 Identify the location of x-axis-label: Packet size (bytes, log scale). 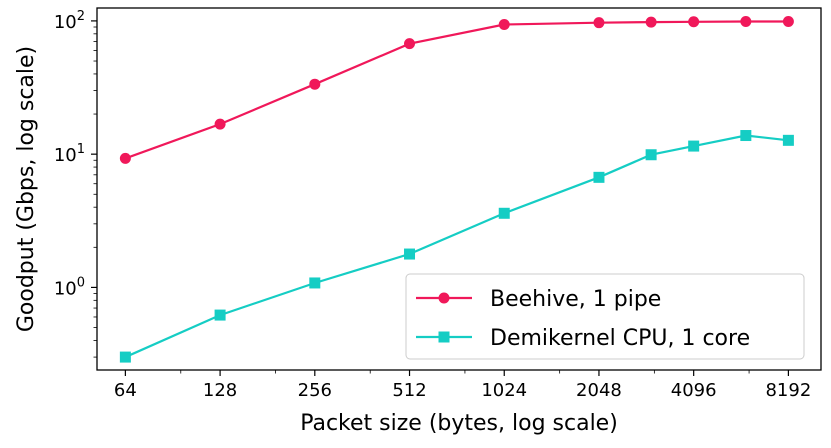
(459, 423).